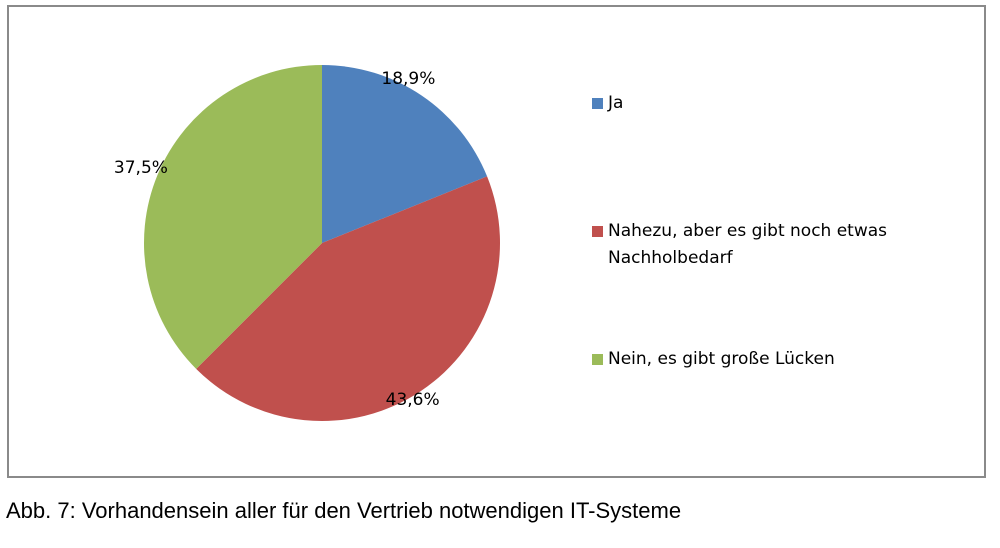 The image size is (1000, 548). I want to click on data-label-nahezu: 43,6%, so click(413, 400).